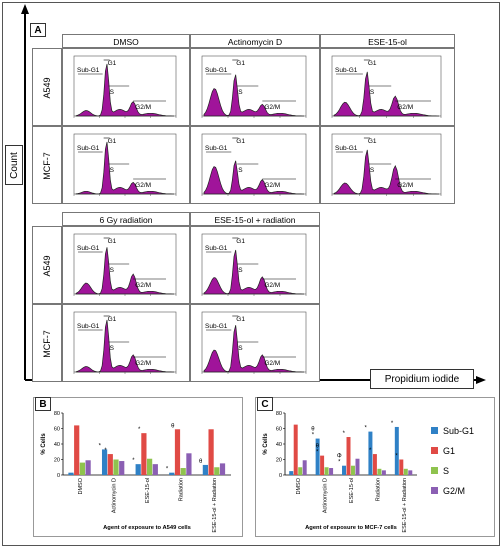 The image size is (504, 550). What do you see at coordinates (47, 344) in the screenshot?
I see `row-header-mcf7-bottom-text: MCF-7` at bounding box center [47, 344].